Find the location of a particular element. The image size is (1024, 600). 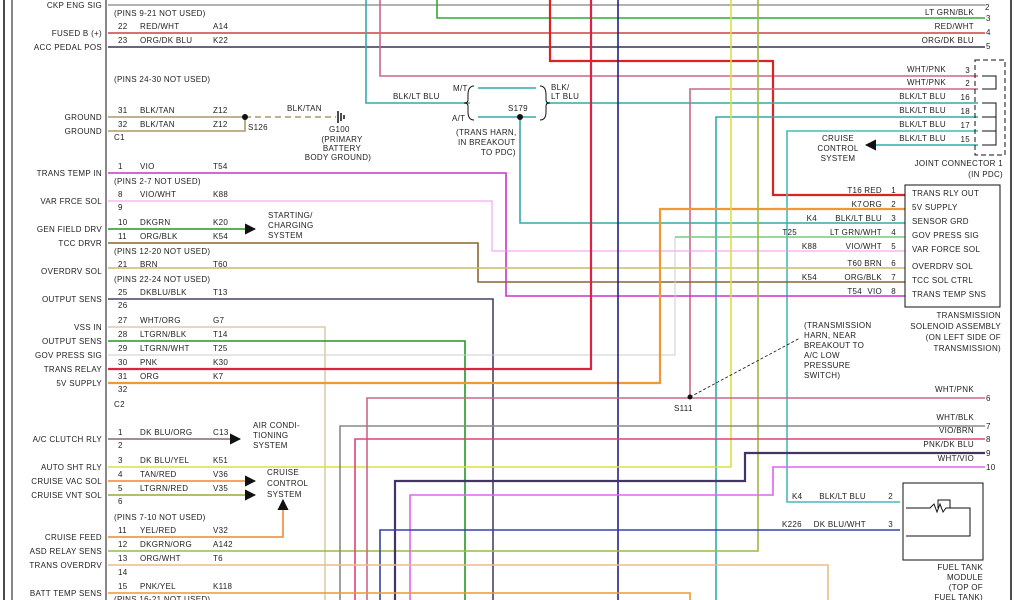

pin-number: 31 is located at coordinates (123, 110).